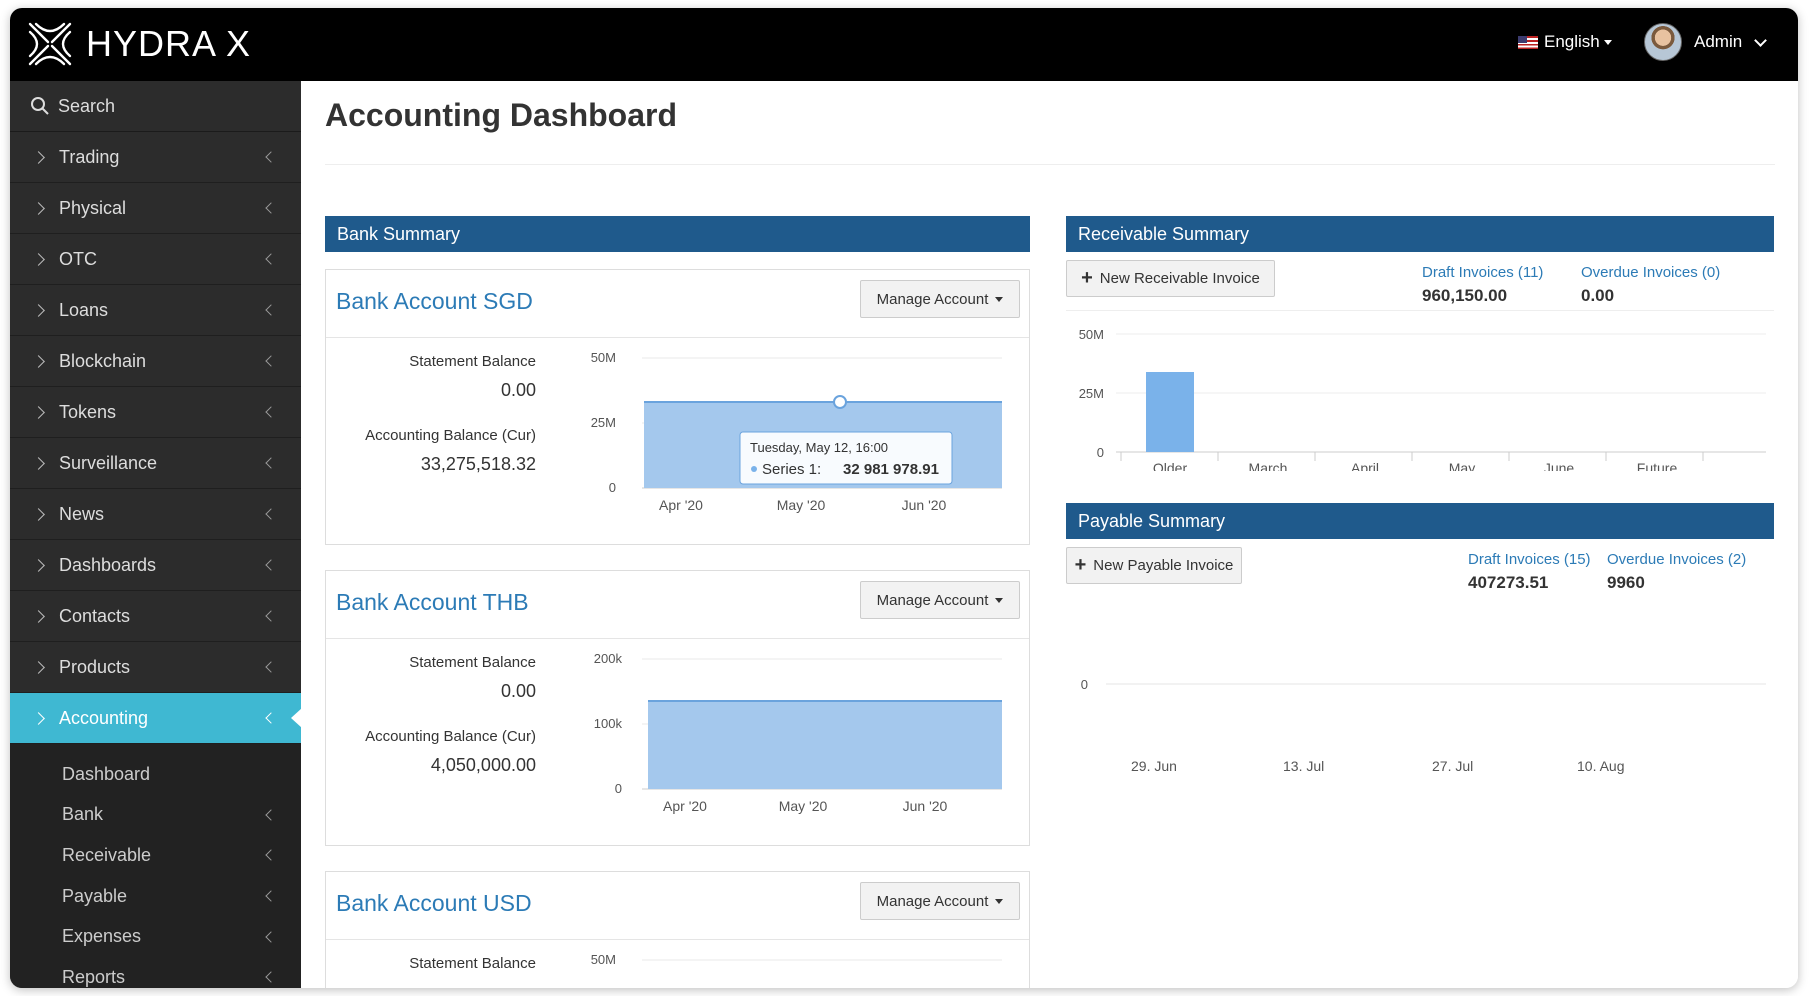 The width and height of the screenshot is (1810, 996). I want to click on y-tick-label: 25M, so click(1091, 393).